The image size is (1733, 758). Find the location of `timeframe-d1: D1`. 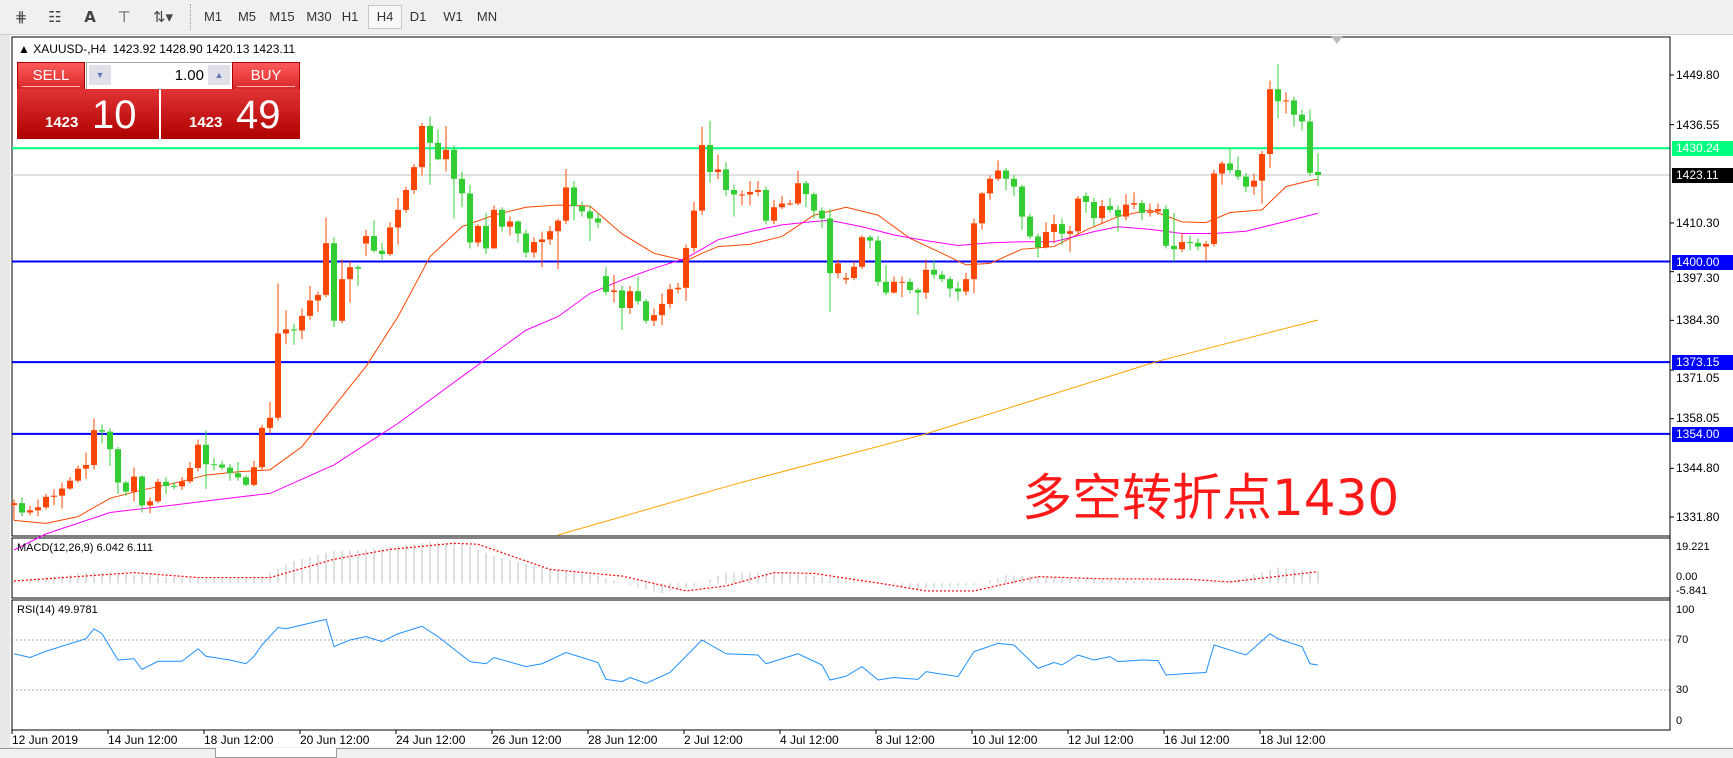

timeframe-d1: D1 is located at coordinates (418, 16).